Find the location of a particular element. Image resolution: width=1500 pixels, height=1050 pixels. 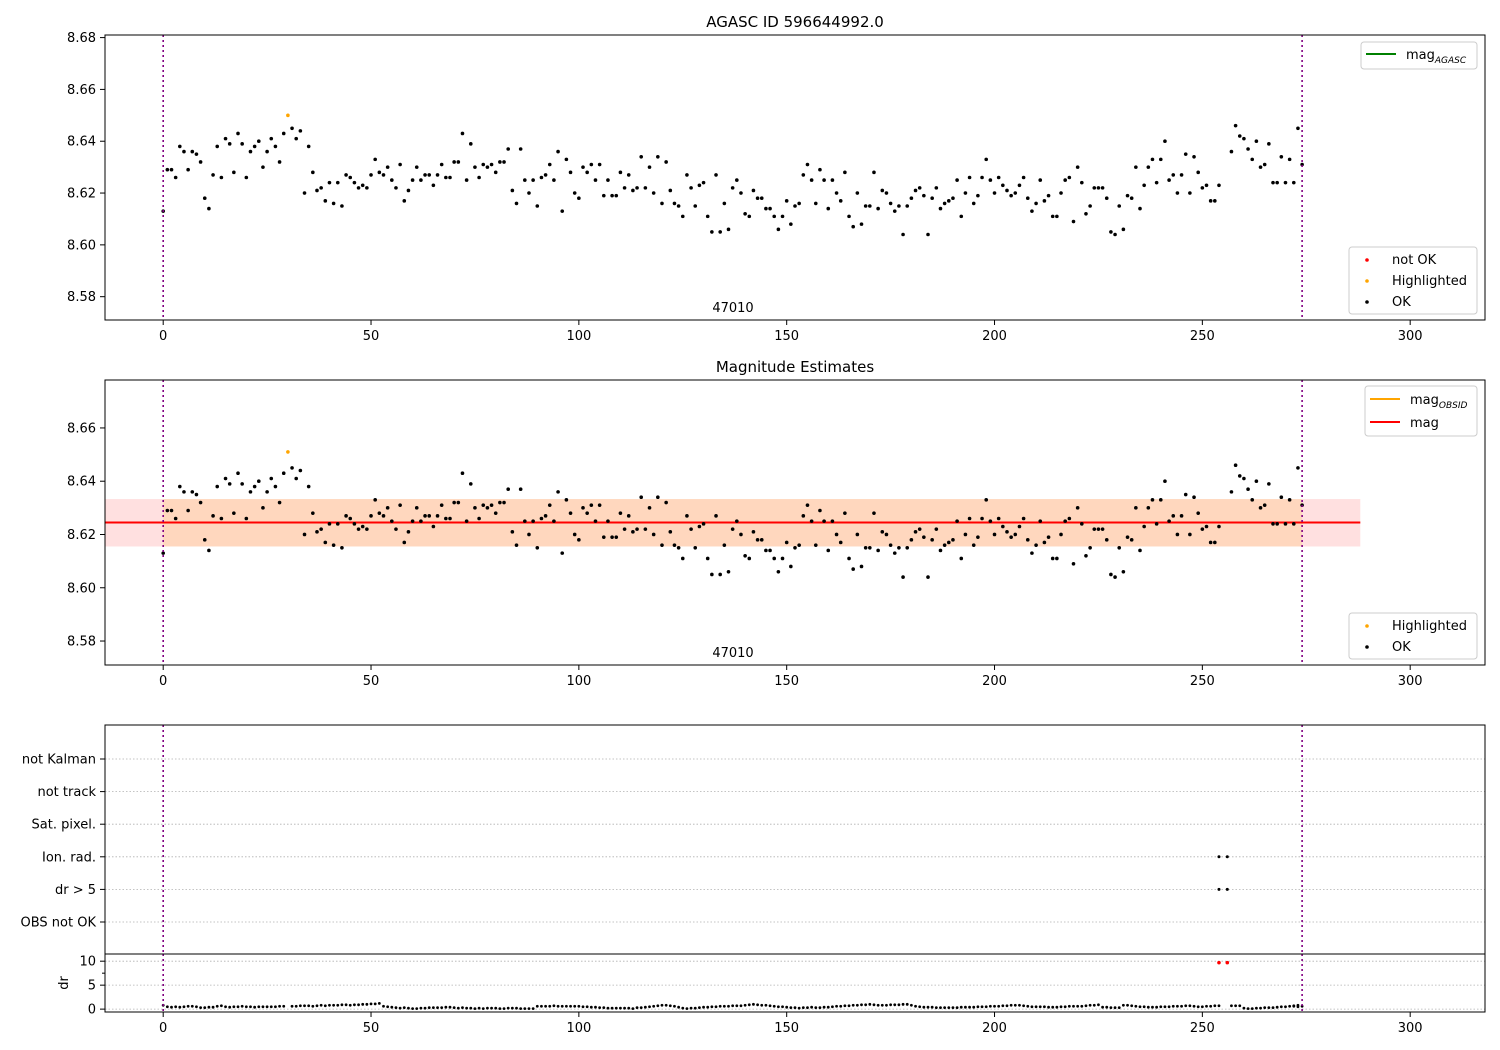

dr-outlier-point is located at coordinates (1227, 962).